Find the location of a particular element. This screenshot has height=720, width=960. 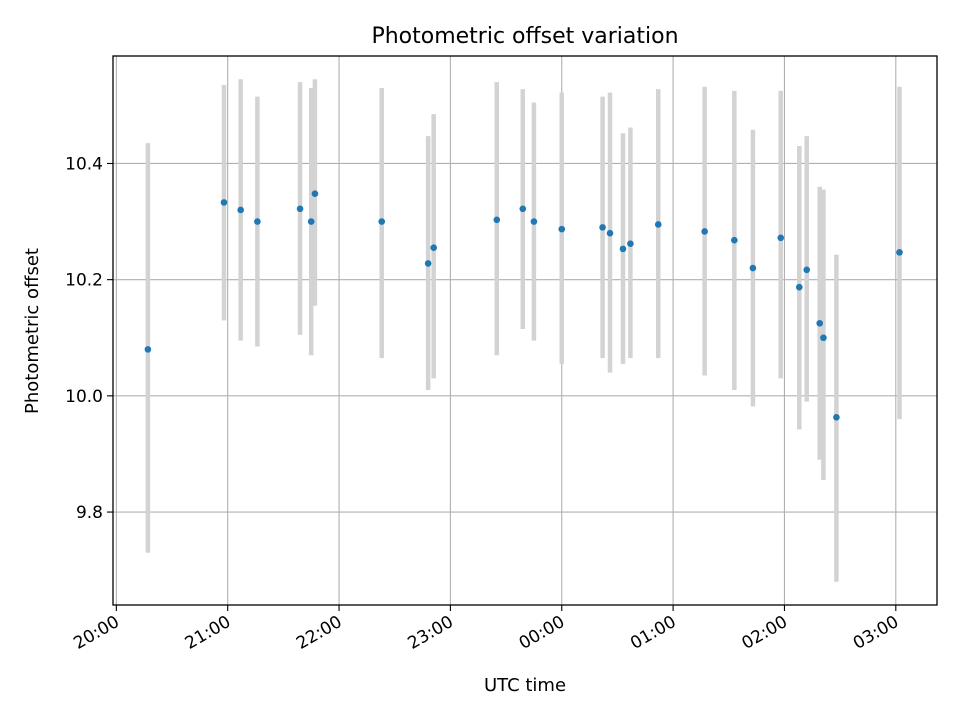

chart-title: Photometric offset variation is located at coordinates (524, 36).